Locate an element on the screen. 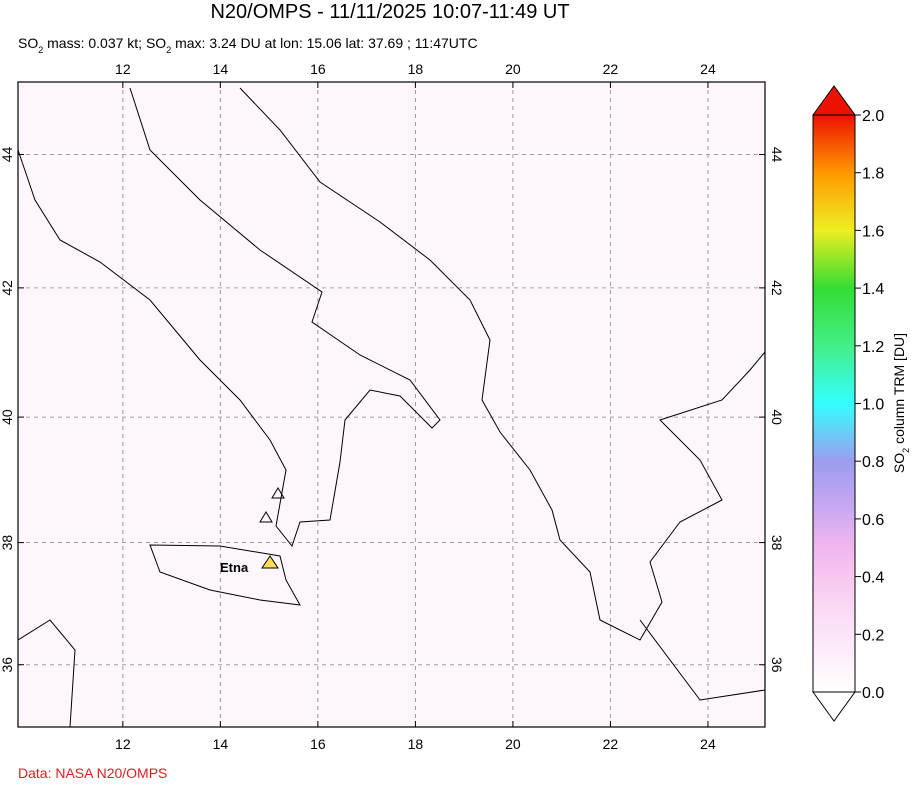 This screenshot has height=788, width=911. colorbar is located at coordinates (834, 403).